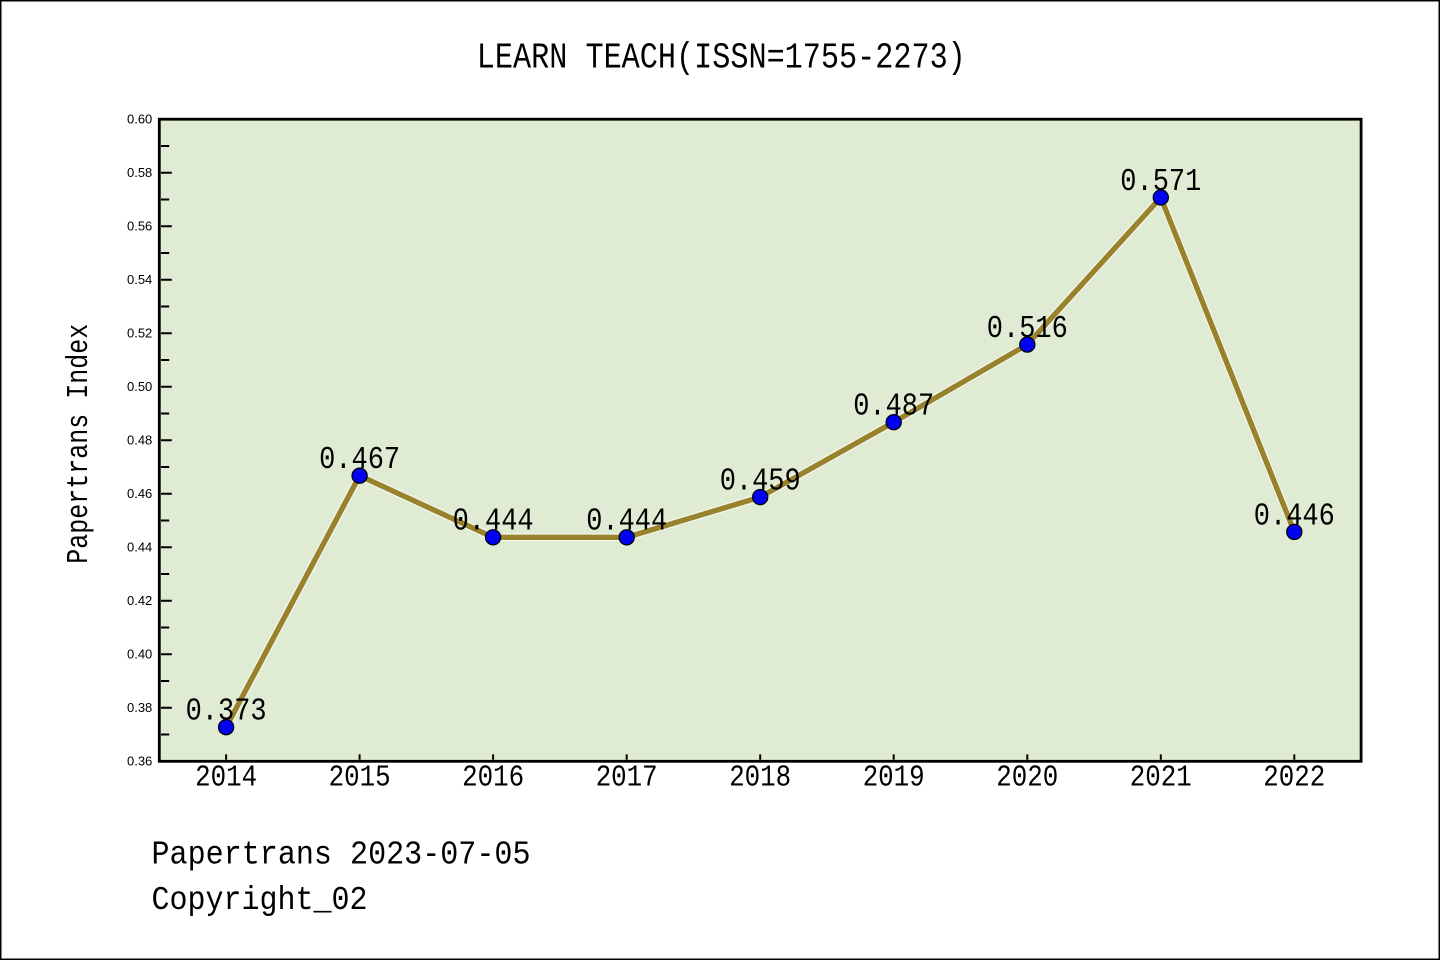 Image resolution: width=1440 pixels, height=960 pixels. Describe the element at coordinates (226, 777) in the screenshot. I see `svg-text: 2014` at that location.